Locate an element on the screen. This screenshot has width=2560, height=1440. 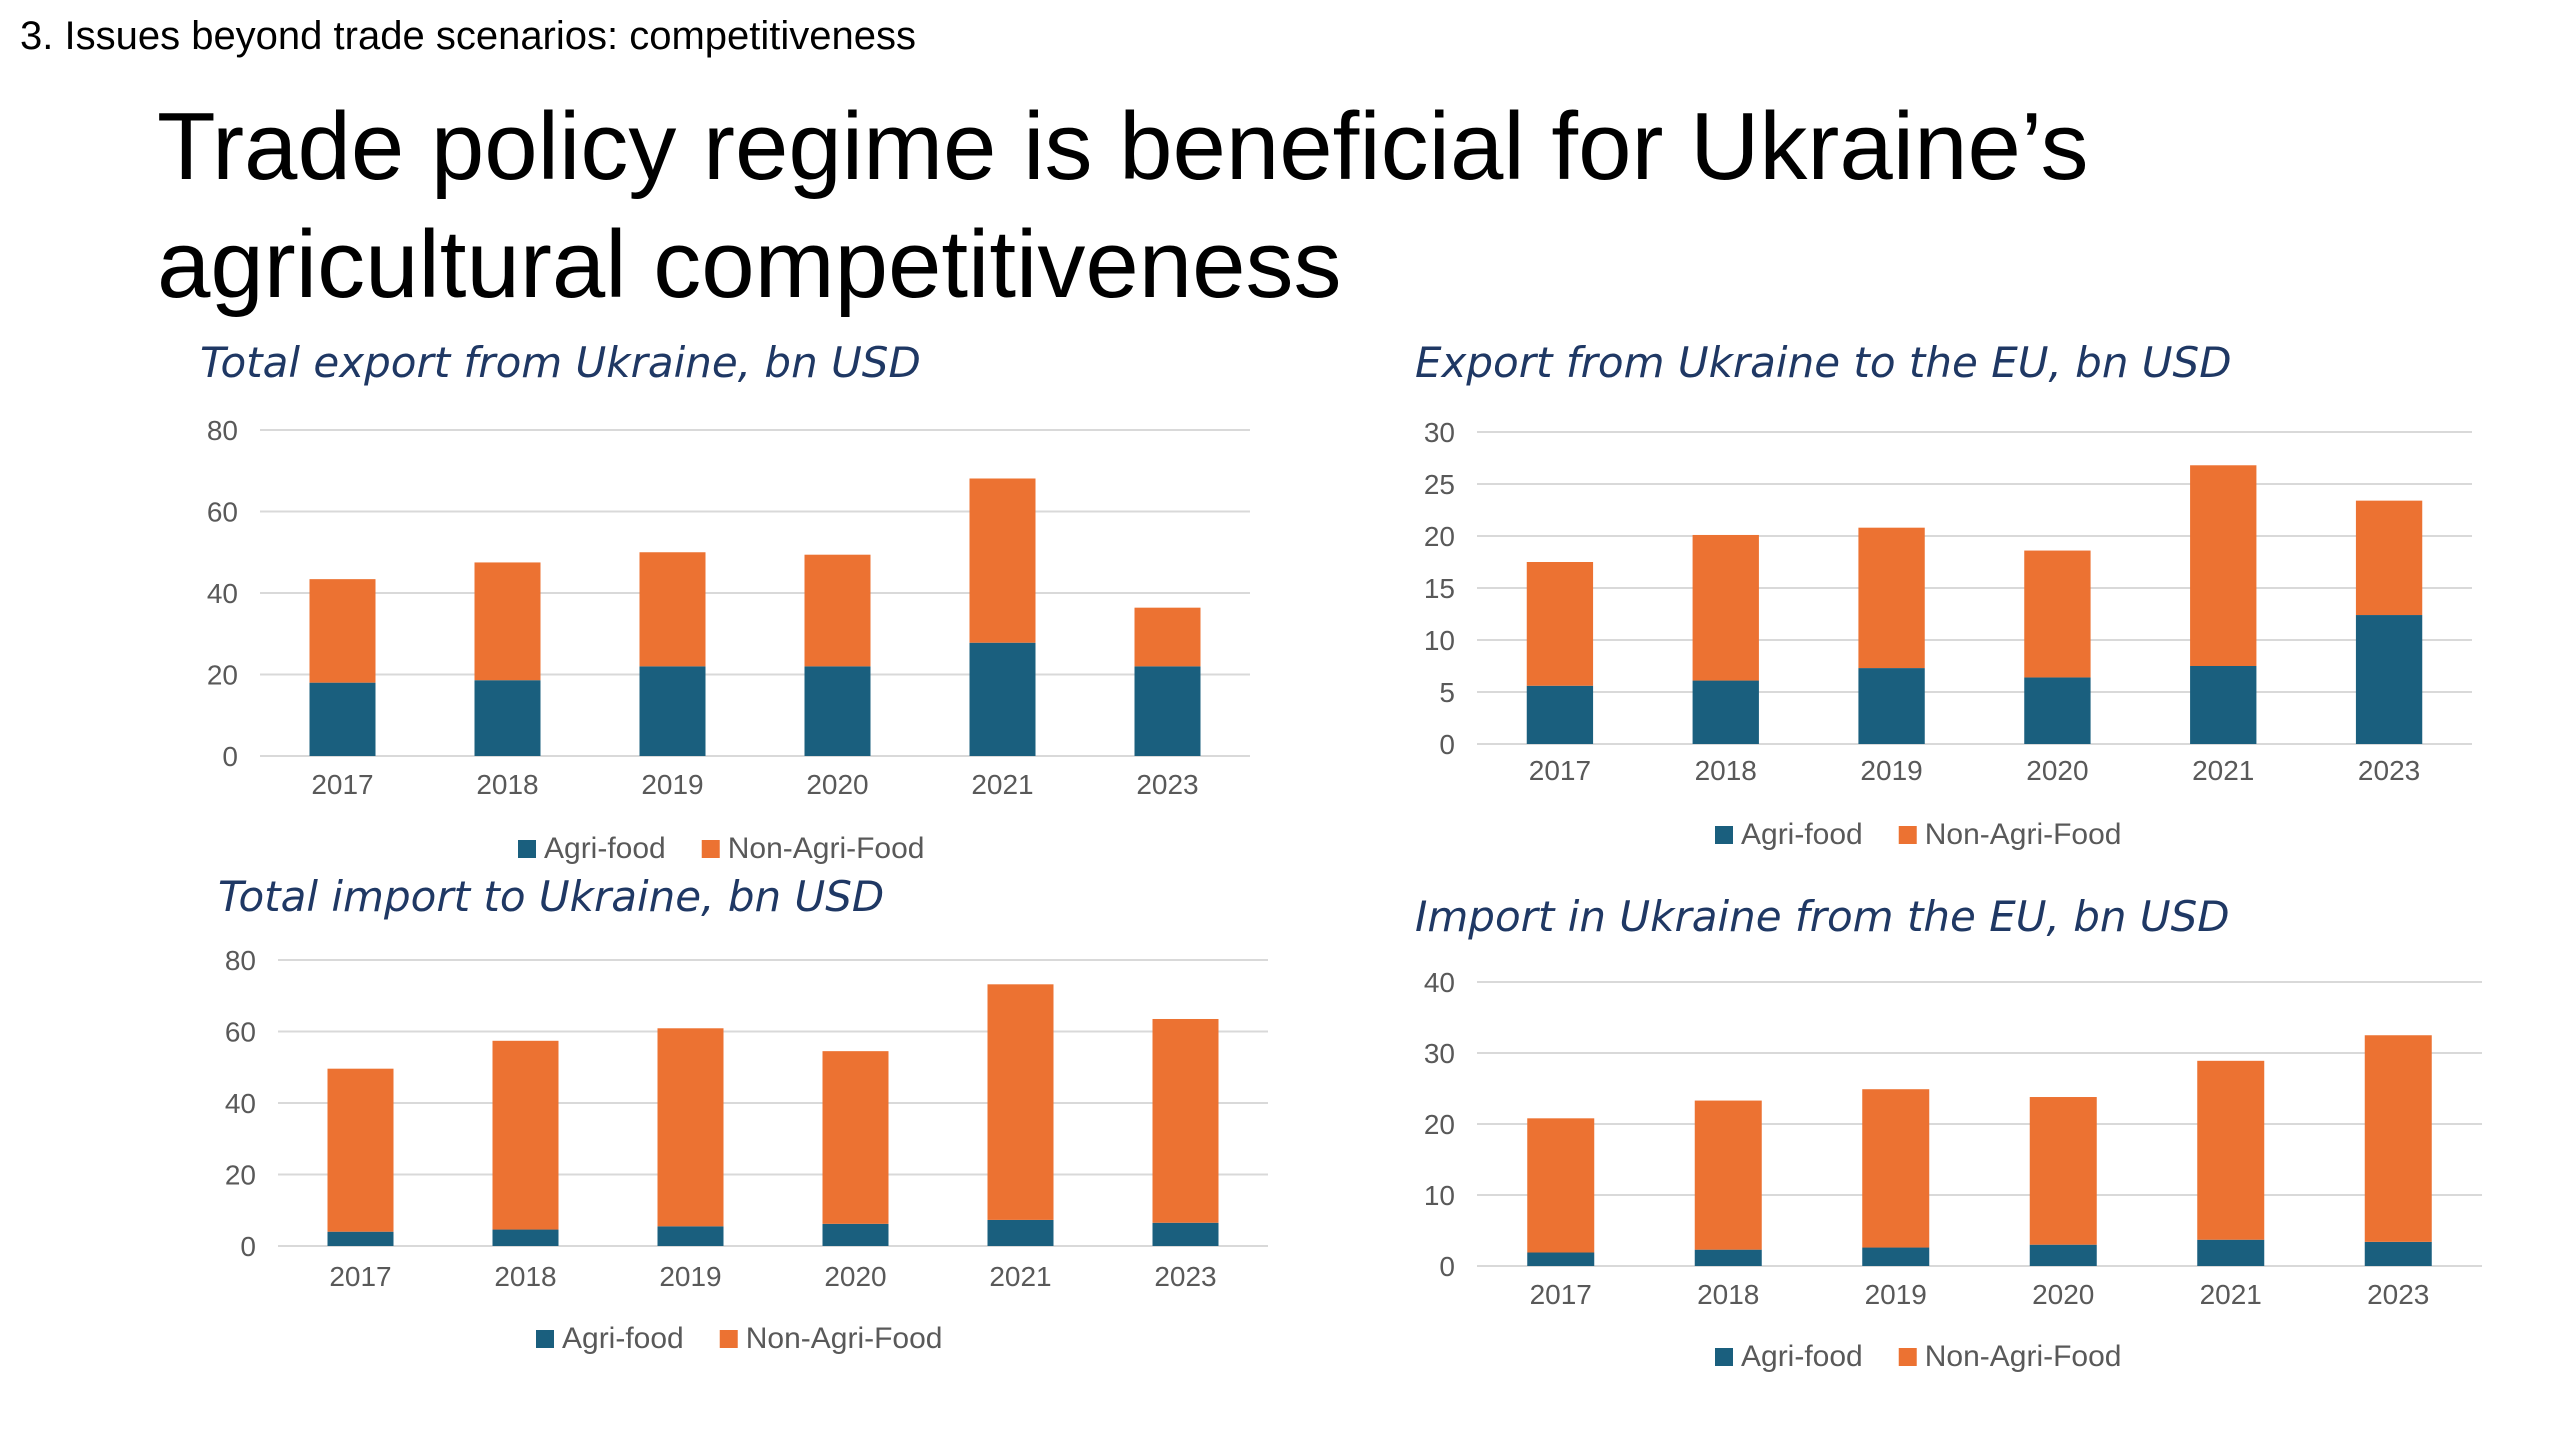
chart-title: Export from Ukraine to the EU, bn USD is located at coordinates (1823, 362).